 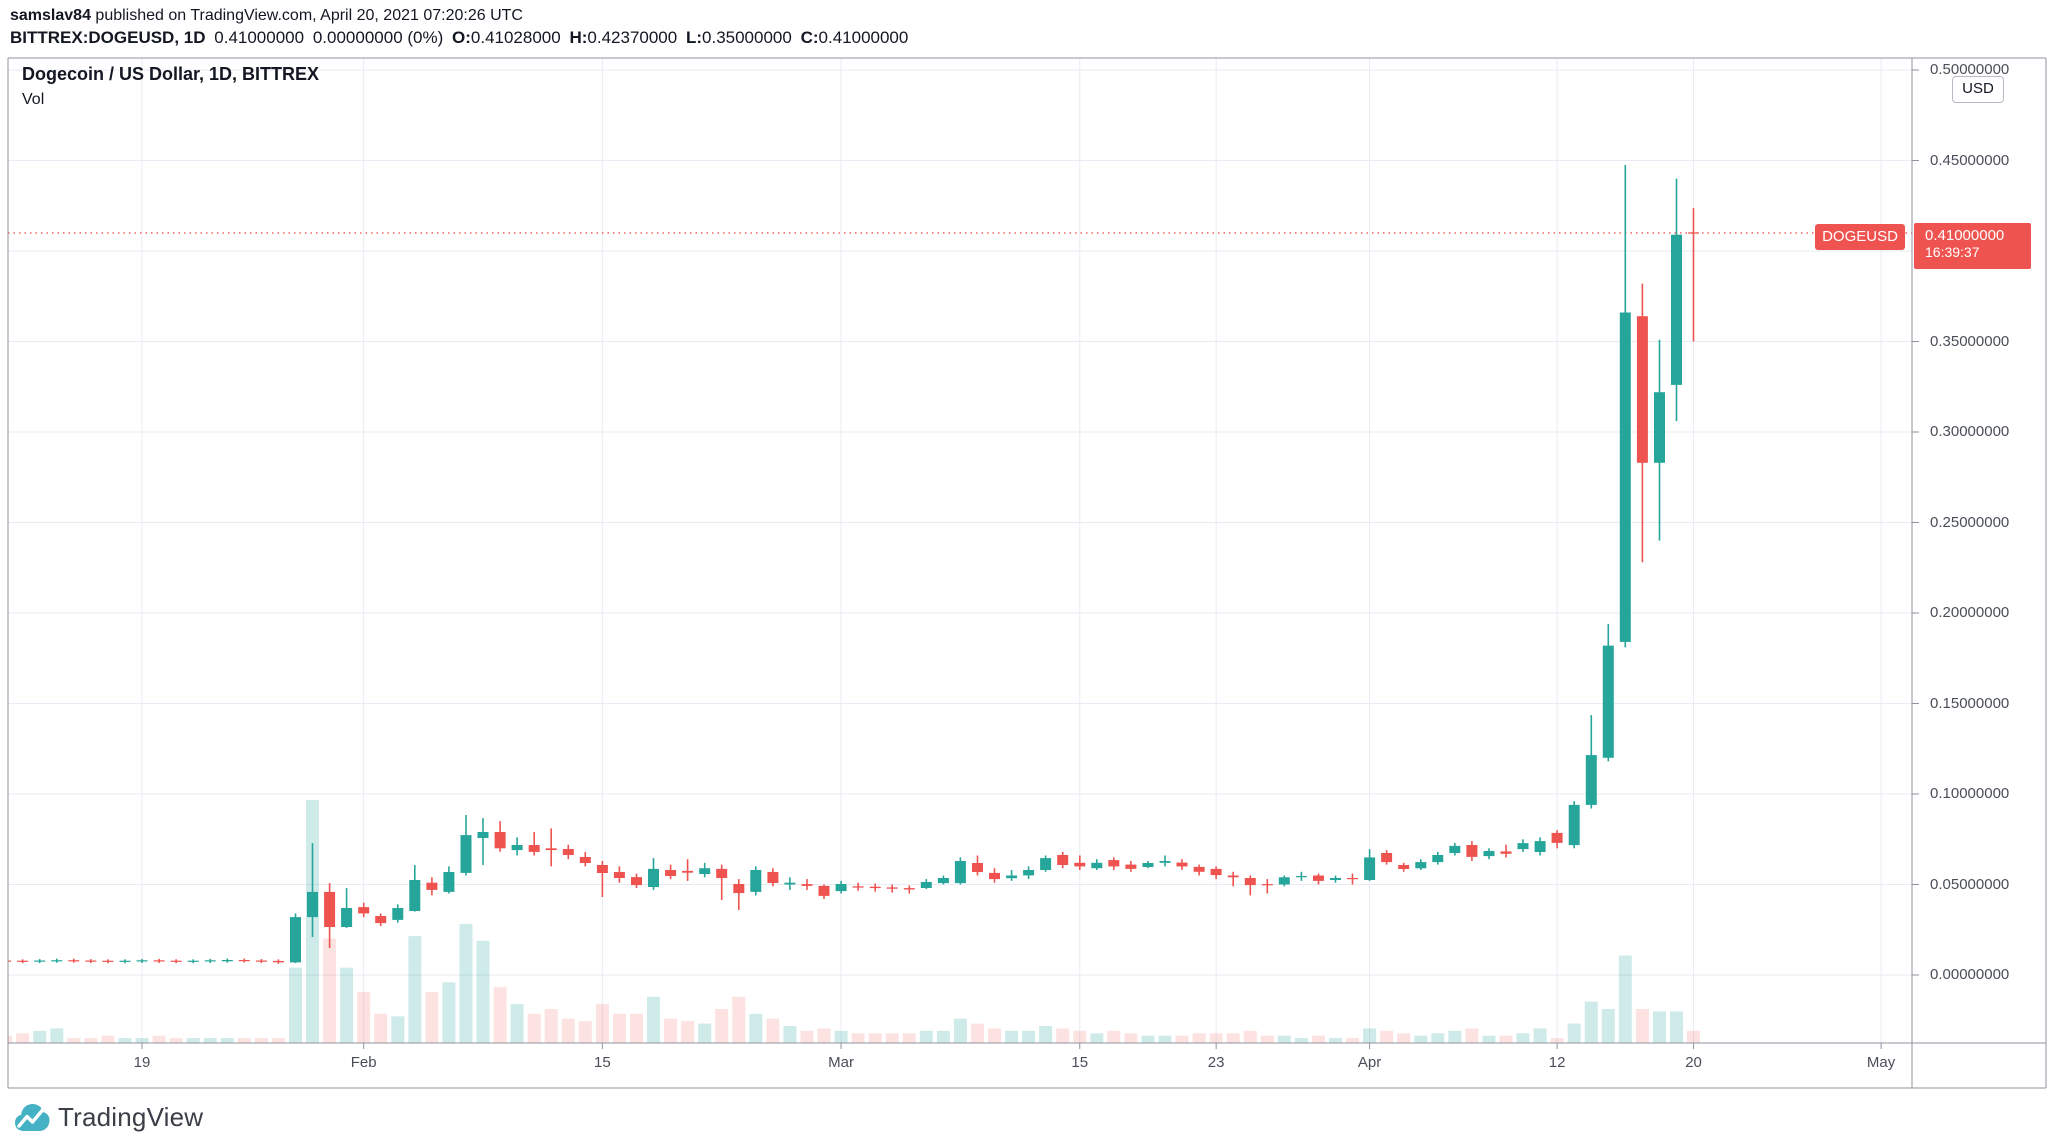 I want to click on open-value: 0.41028000, so click(x=515, y=37).